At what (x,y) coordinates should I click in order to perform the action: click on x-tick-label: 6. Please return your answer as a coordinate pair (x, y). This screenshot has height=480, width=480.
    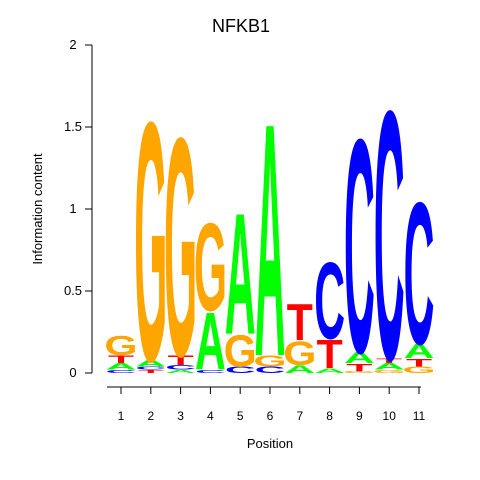
    Looking at the image, I should click on (270, 416).